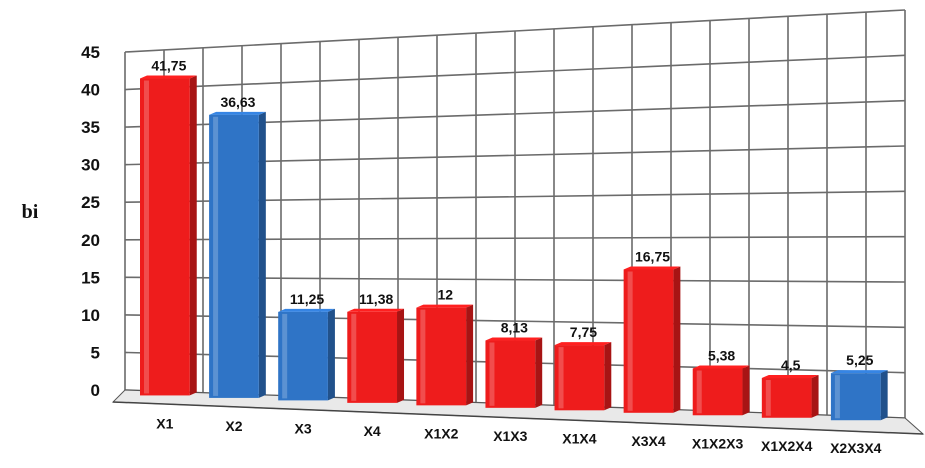 The image size is (925, 468). I want to click on data-label: 7,75, so click(583, 332).